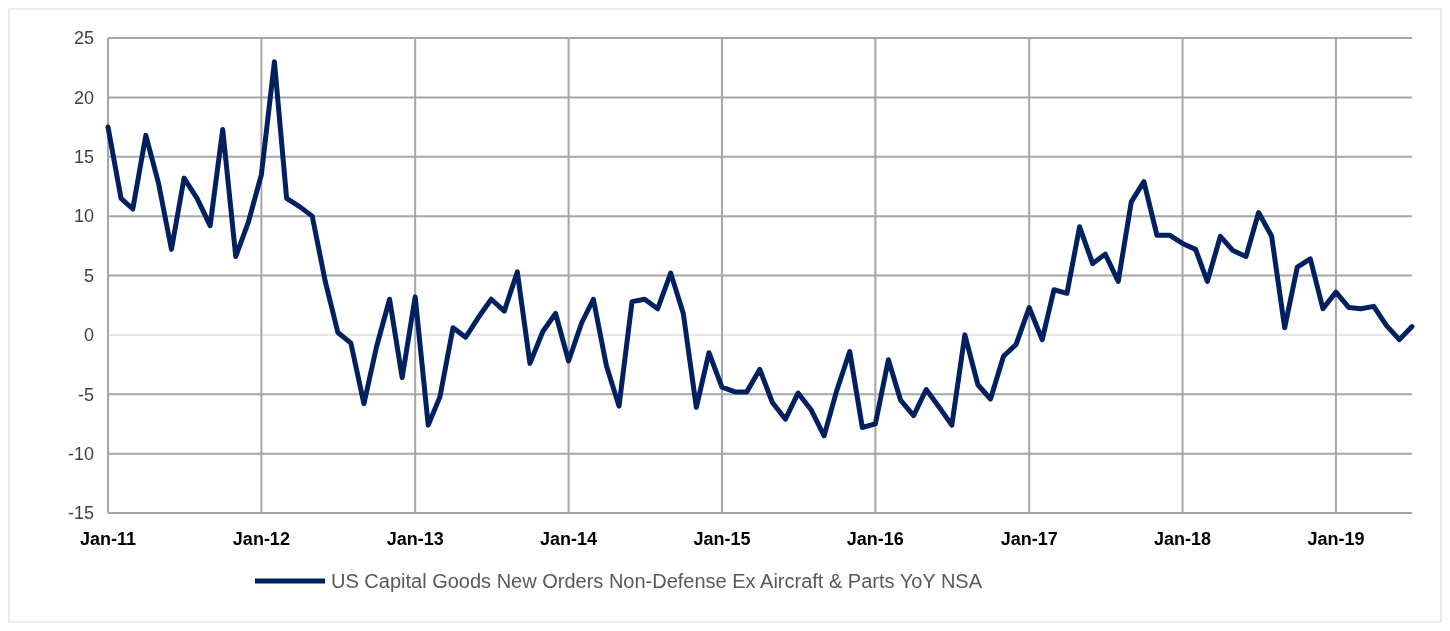 Image resolution: width=1450 pixels, height=631 pixels. Describe the element at coordinates (80, 513) in the screenshot. I see `y-tick-label: -15` at that location.